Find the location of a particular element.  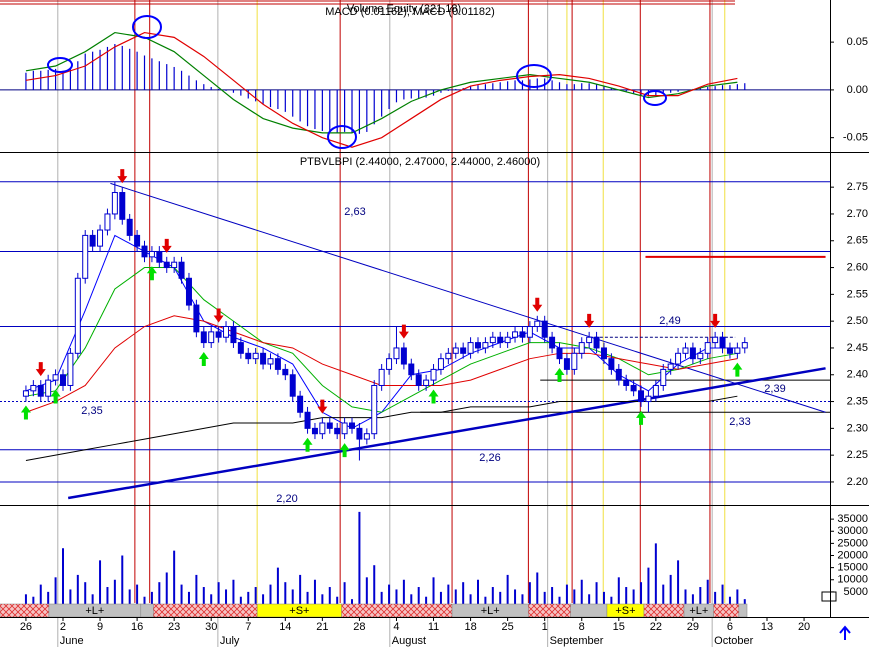

y-tick-label: 2.40 is located at coordinates (857, 375).